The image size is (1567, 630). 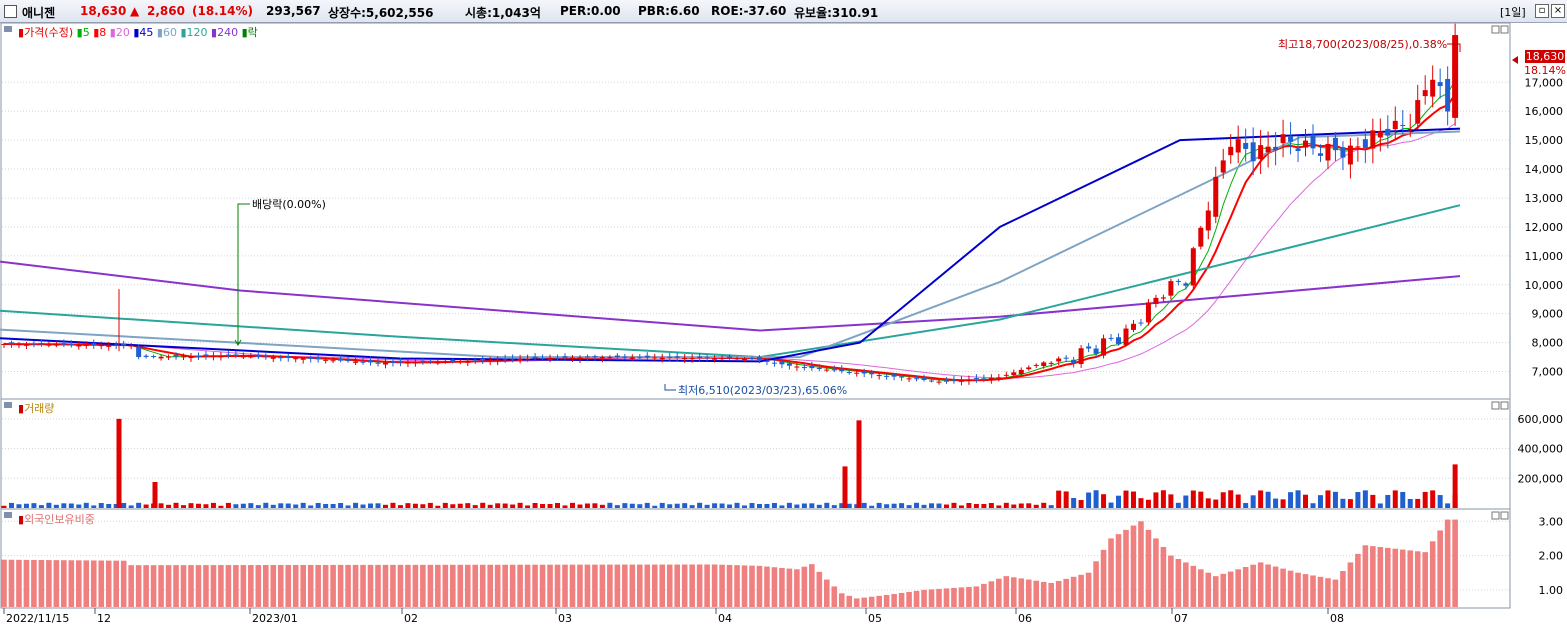 I want to click on x-tick-label: 03, so click(x=565, y=618).